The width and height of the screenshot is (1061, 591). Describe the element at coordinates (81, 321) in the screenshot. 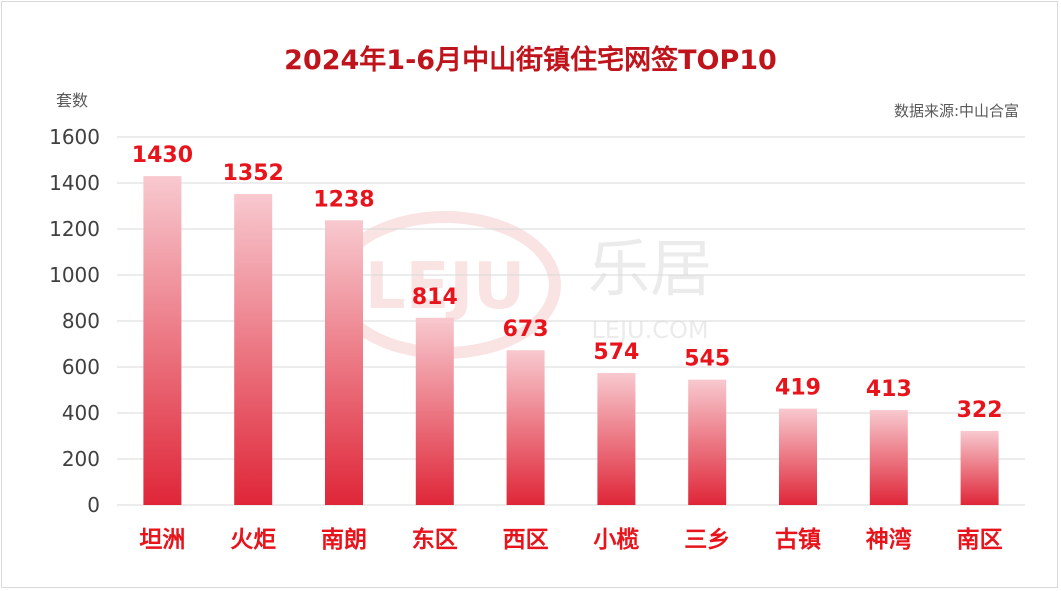

I see `y-tick-label: 800` at that location.